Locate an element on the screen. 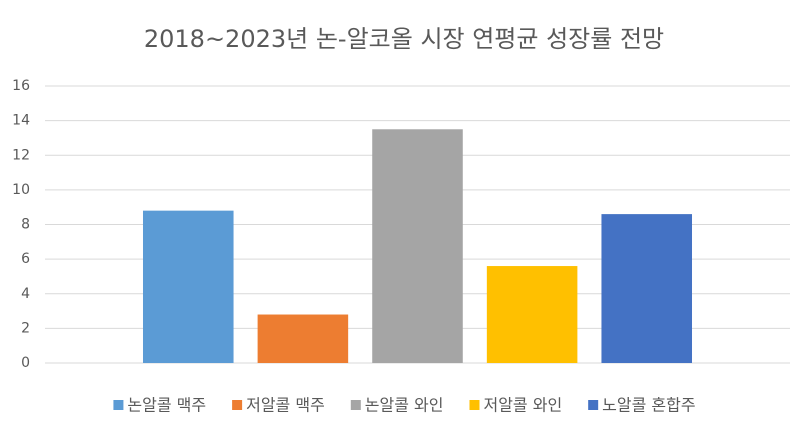 The height and width of the screenshot is (433, 809). legend-label: 논알콜 맥주 is located at coordinates (166, 405).